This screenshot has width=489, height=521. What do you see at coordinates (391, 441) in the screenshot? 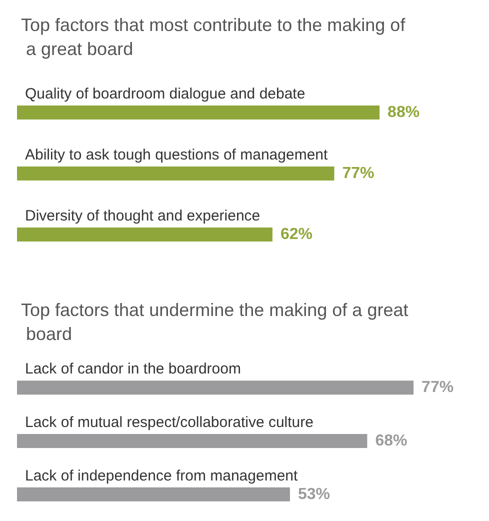
I see `data-label: 68%` at bounding box center [391, 441].